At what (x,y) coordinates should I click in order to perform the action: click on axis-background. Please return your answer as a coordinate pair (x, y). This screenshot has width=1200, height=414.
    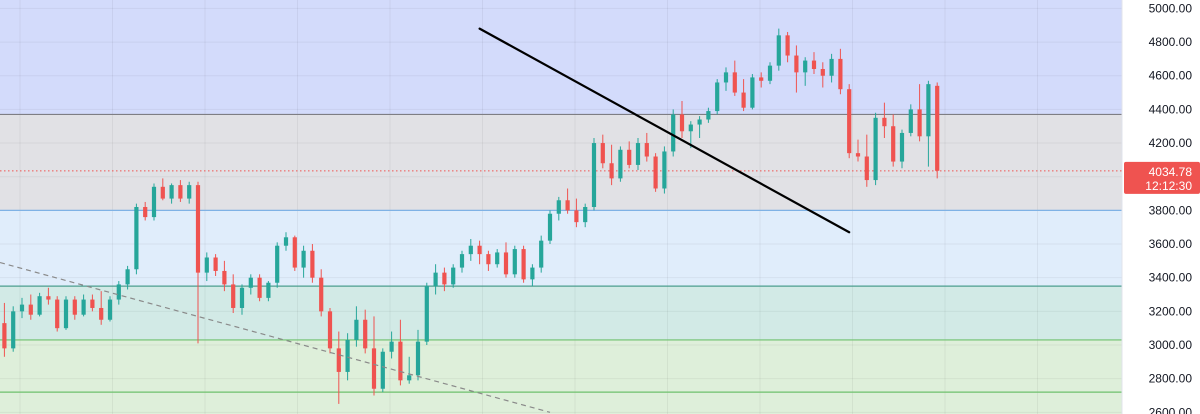
    Looking at the image, I should click on (1161, 207).